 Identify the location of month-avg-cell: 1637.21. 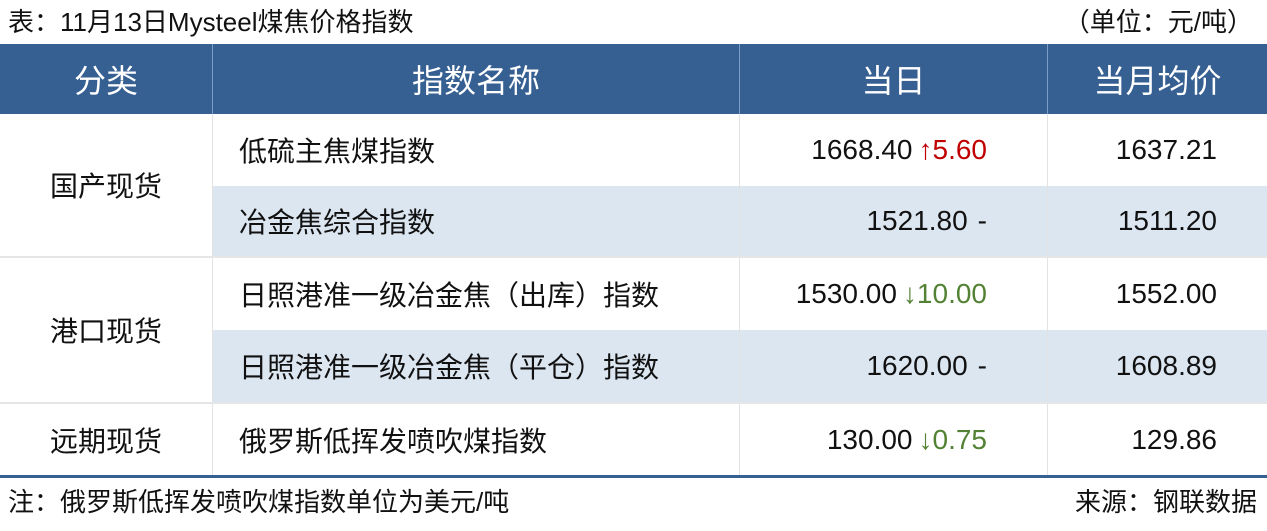
(1166, 149).